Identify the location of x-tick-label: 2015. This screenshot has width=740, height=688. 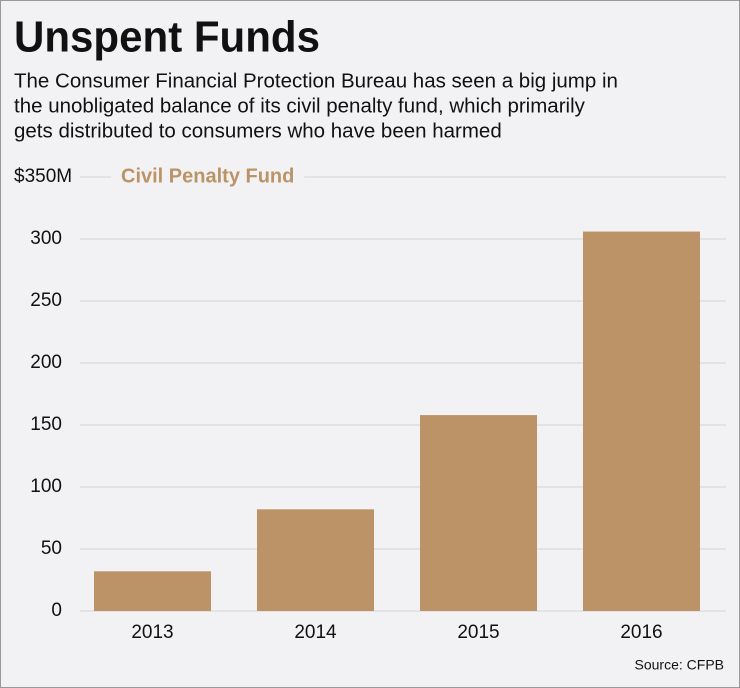
(478, 632).